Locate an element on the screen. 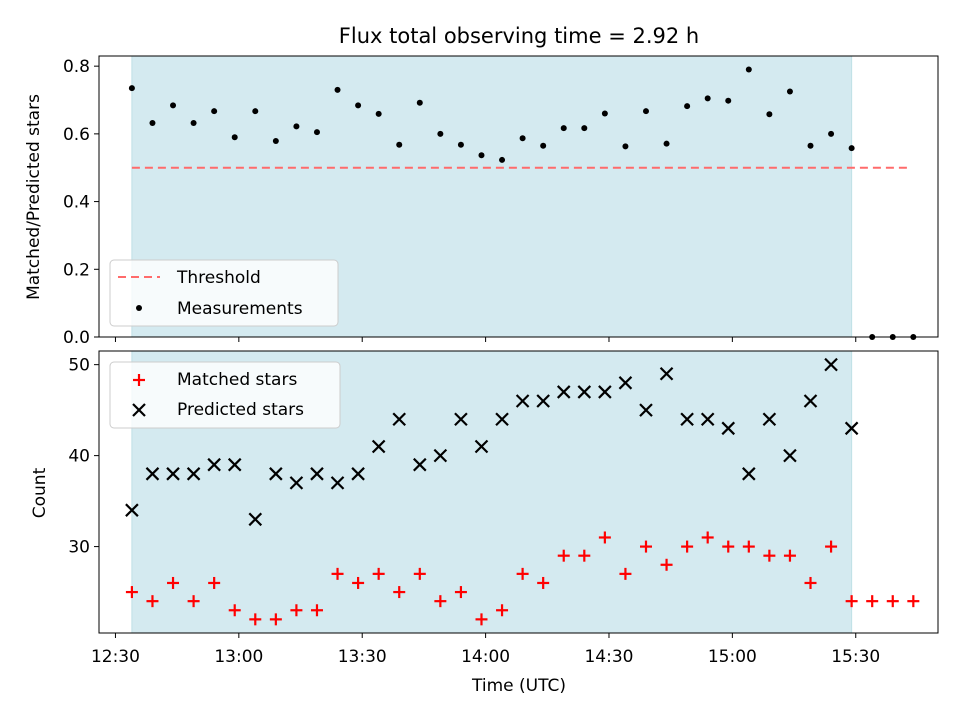  top-y-tick-label: 0.2 is located at coordinates (76, 270).